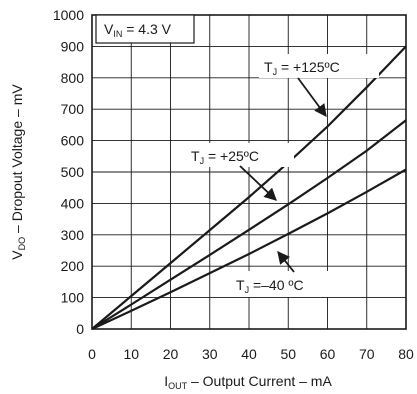 Image resolution: width=417 pixels, height=394 pixels. What do you see at coordinates (73, 266) in the screenshot?
I see `y-tick-label: 200` at bounding box center [73, 266].